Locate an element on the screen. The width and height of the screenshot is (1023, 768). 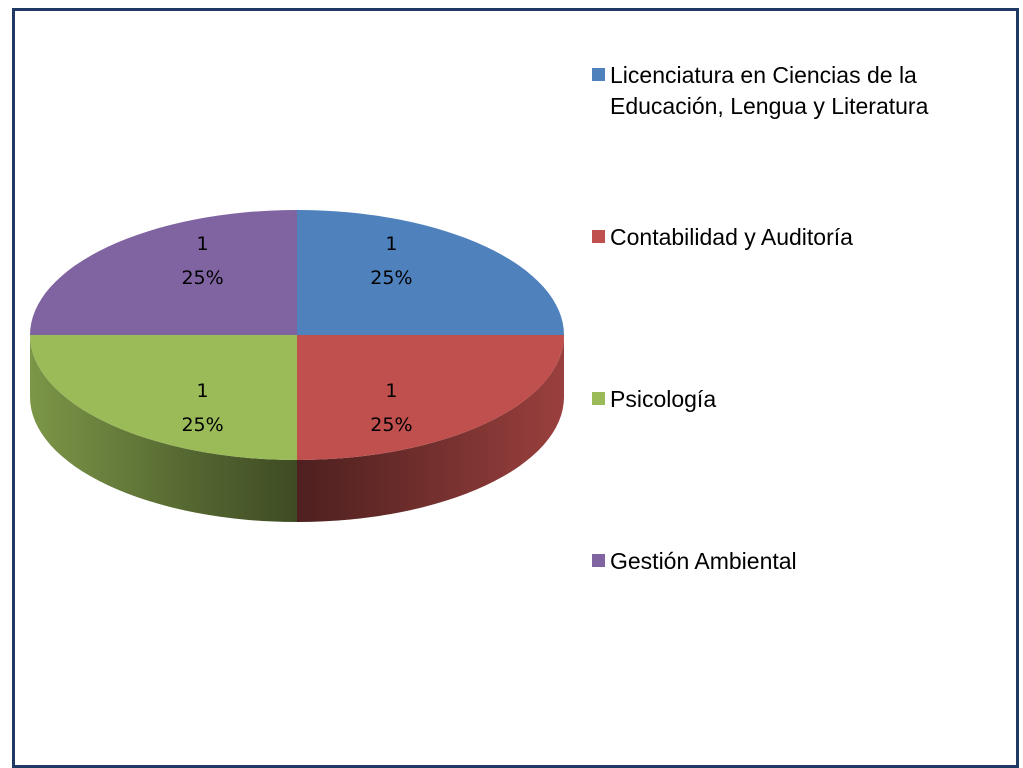
legend-label: Psicología is located at coordinates (663, 399).